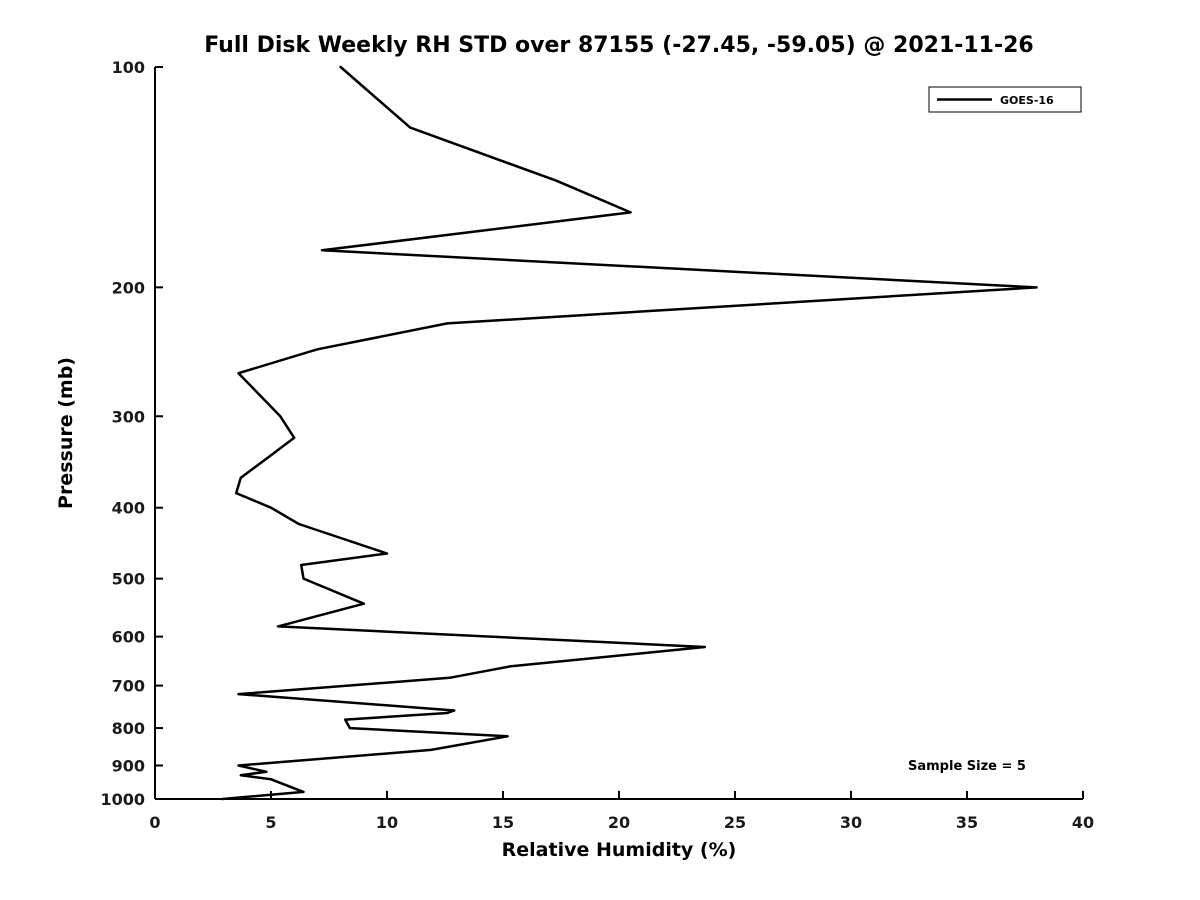 Image resolution: width=1200 pixels, height=900 pixels. I want to click on y-tick-label: 800, so click(128, 728).